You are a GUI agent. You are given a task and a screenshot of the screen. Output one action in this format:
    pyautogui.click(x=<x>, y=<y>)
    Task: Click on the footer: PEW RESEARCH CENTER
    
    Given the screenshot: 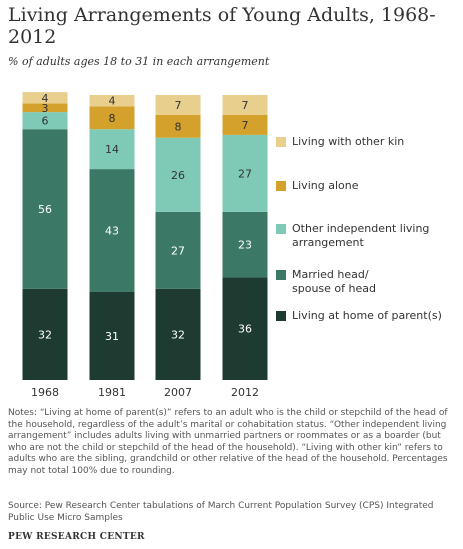 What is the action you would take?
    pyautogui.click(x=76, y=537)
    